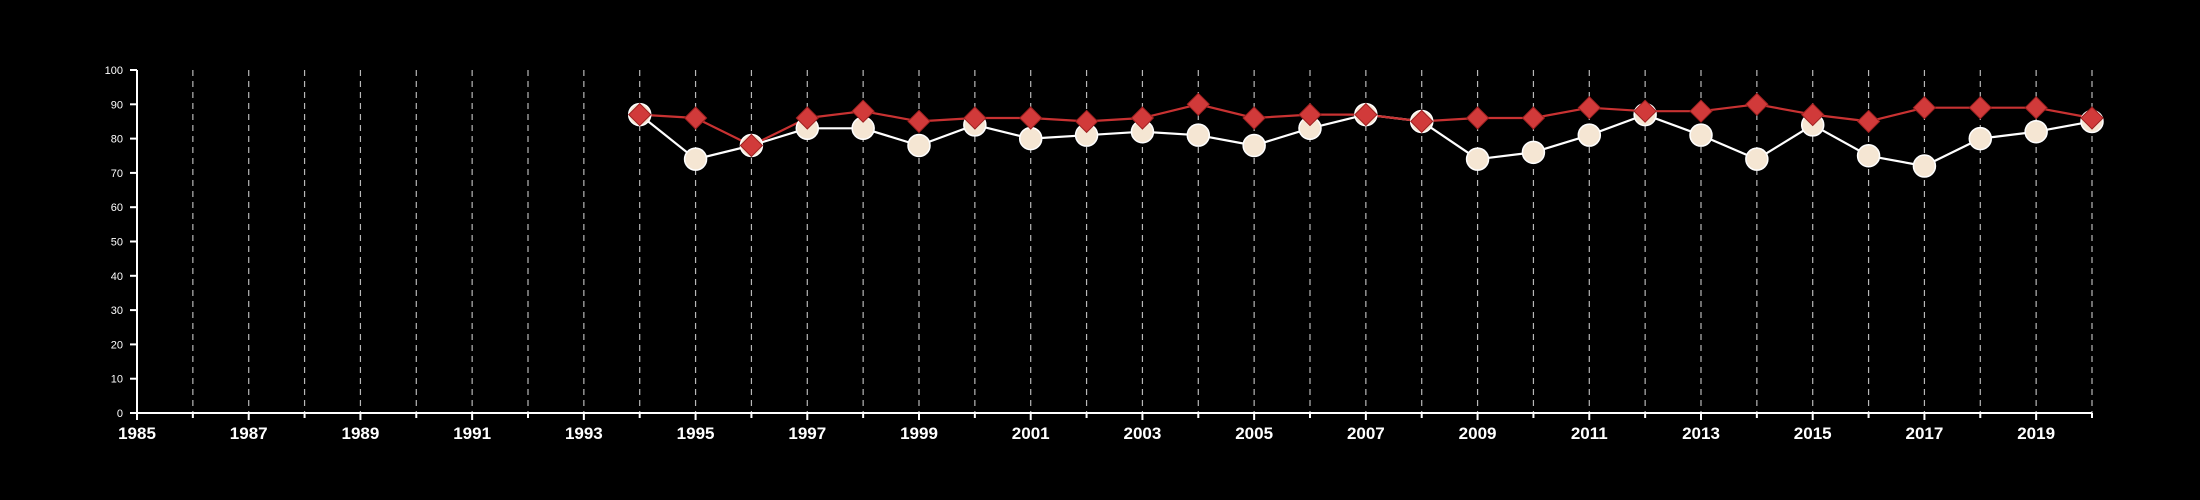 The width and height of the screenshot is (2200, 500). I want to click on x-tick-label: 2007, so click(1366, 433).